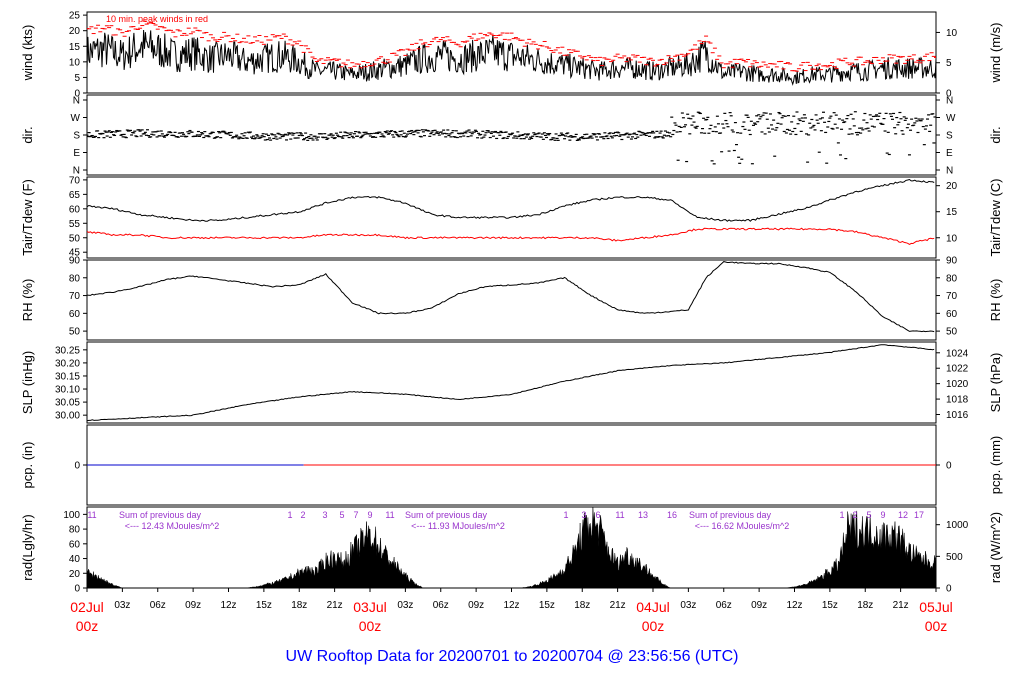 The image size is (1024, 700). What do you see at coordinates (302, 515) in the screenshot?
I see `hour-mark-label: 2` at bounding box center [302, 515].